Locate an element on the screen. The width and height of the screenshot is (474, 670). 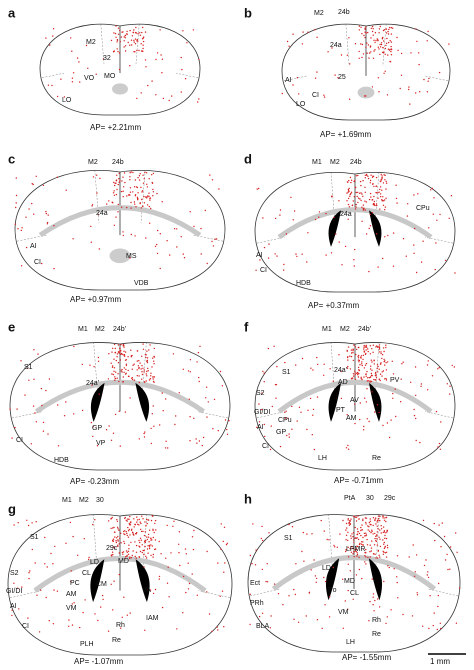
region-label: AD is located at coordinates (343, 382).